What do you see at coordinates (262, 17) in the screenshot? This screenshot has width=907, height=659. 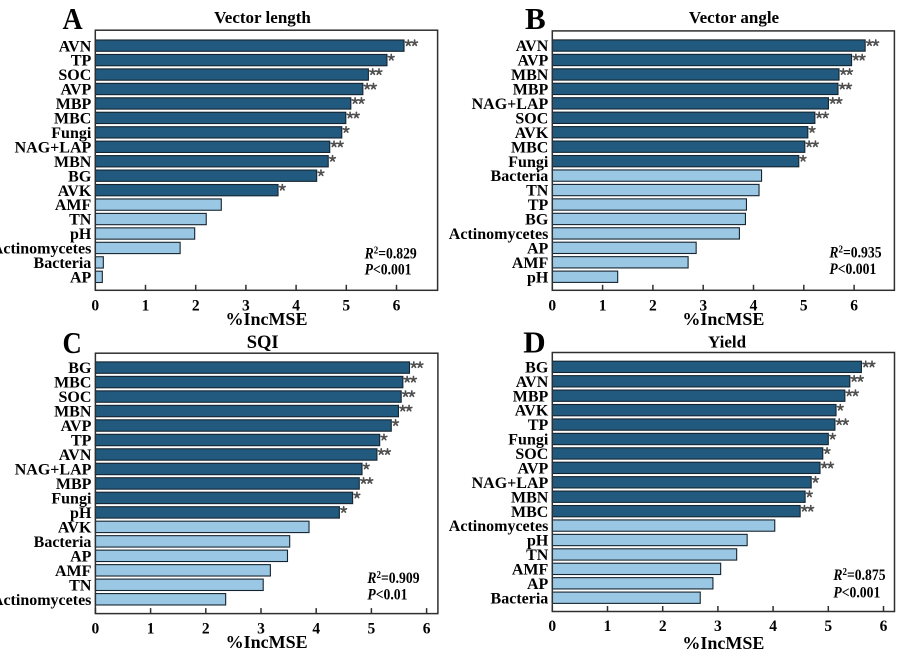 I see `svg-text: Vector length` at bounding box center [262, 17].